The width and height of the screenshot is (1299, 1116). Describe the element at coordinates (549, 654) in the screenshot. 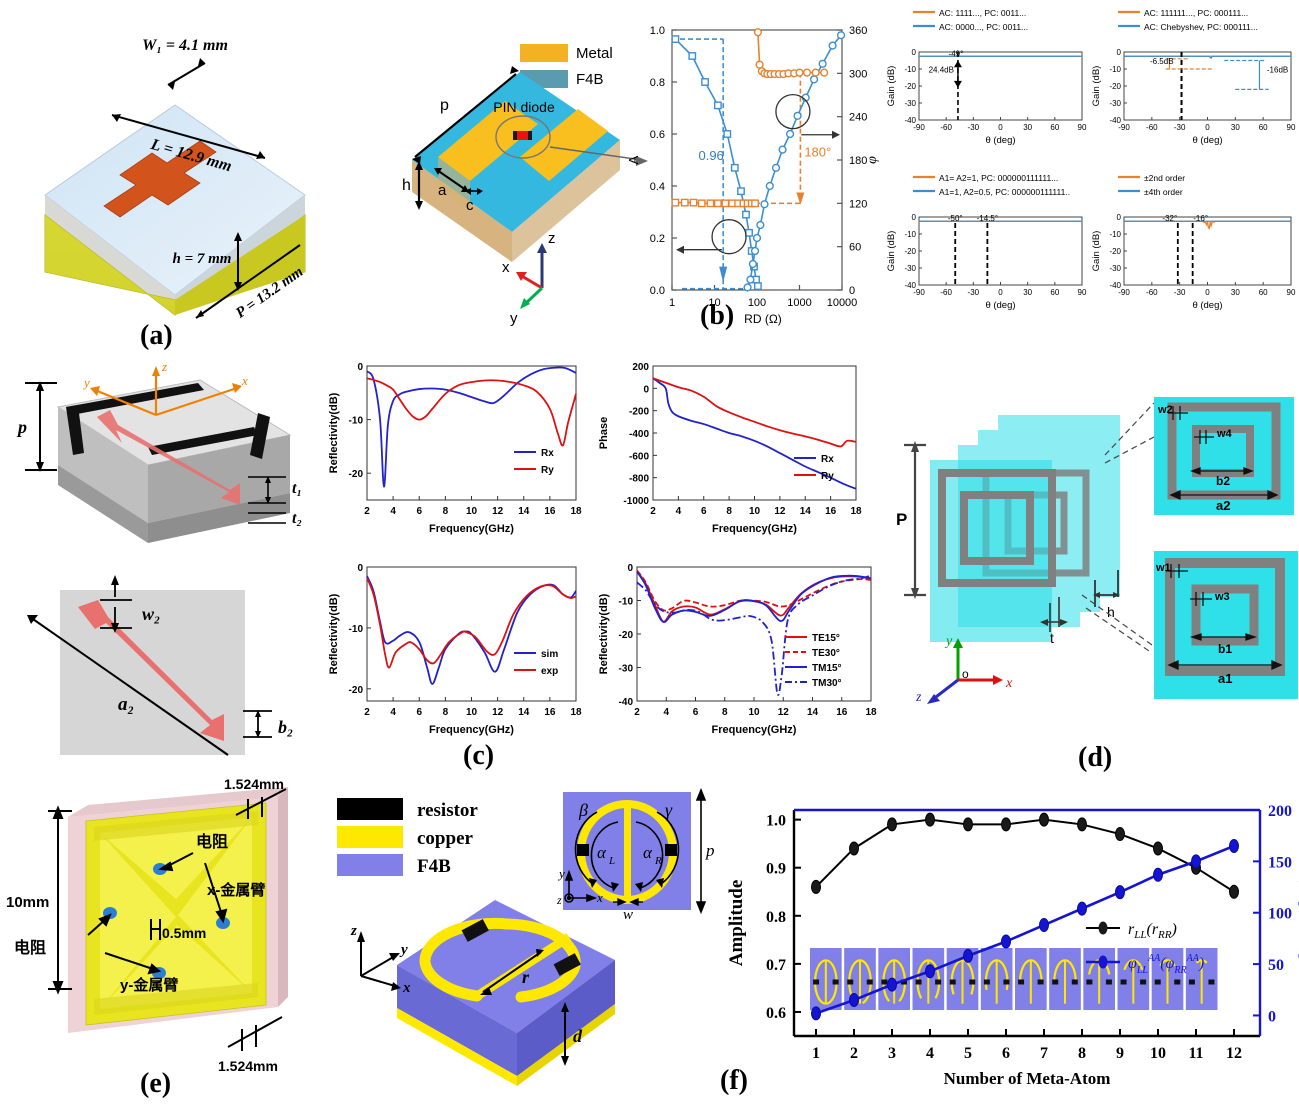

I see `svg-text: sim` at that location.